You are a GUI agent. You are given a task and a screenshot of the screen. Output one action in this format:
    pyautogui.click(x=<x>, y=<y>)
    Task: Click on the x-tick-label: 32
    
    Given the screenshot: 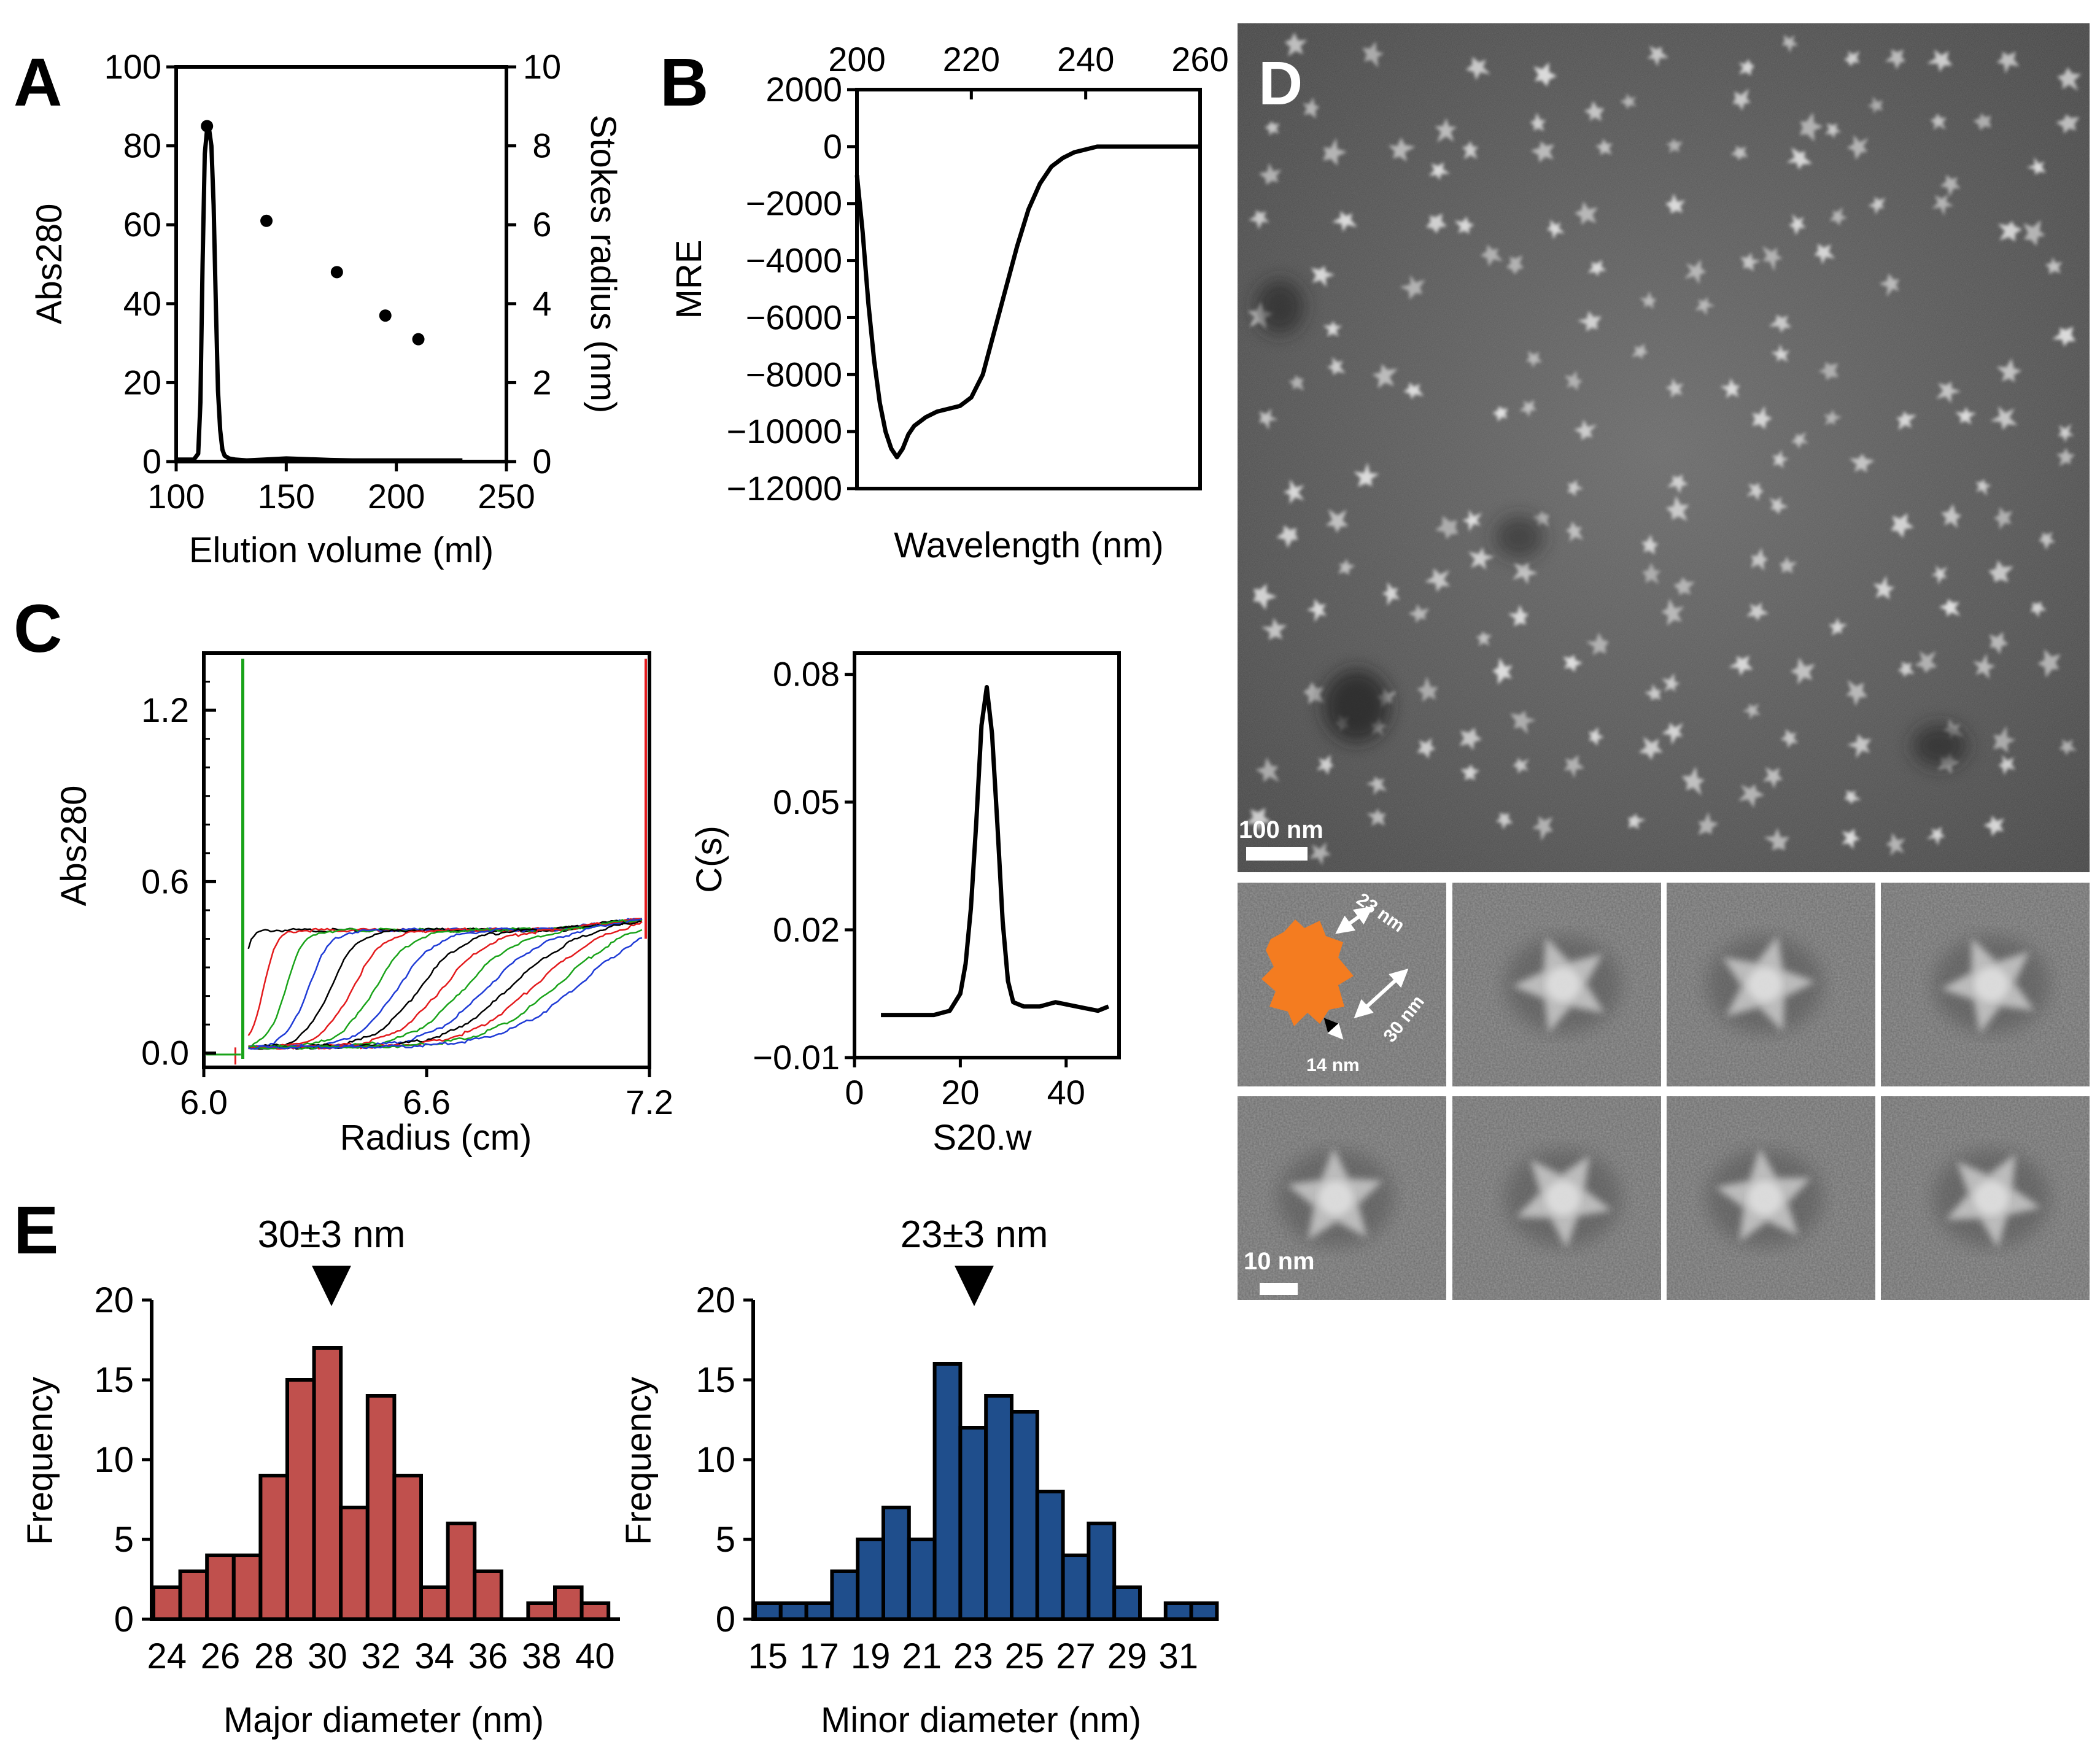 What is the action you would take?
    pyautogui.click(x=381, y=1656)
    